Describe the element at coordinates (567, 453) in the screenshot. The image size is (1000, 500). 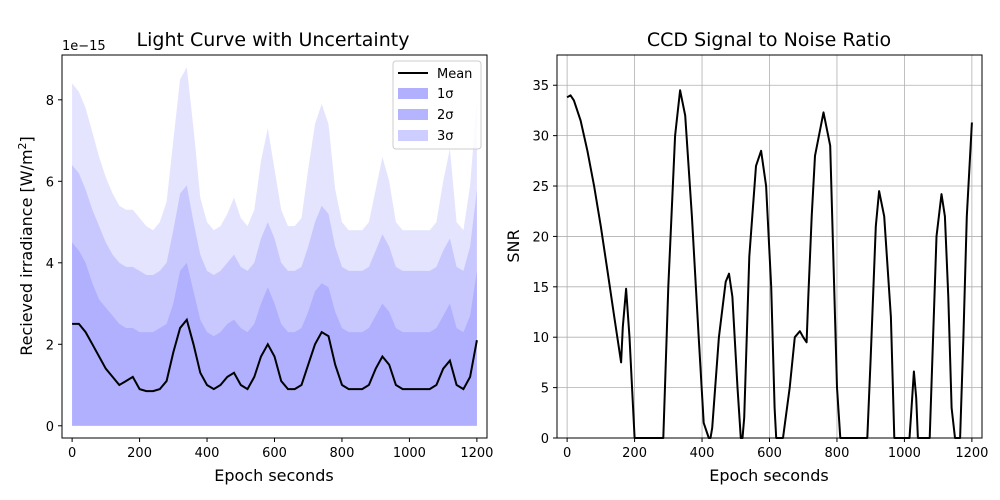
I see `snr-x-tick-label: 0` at that location.